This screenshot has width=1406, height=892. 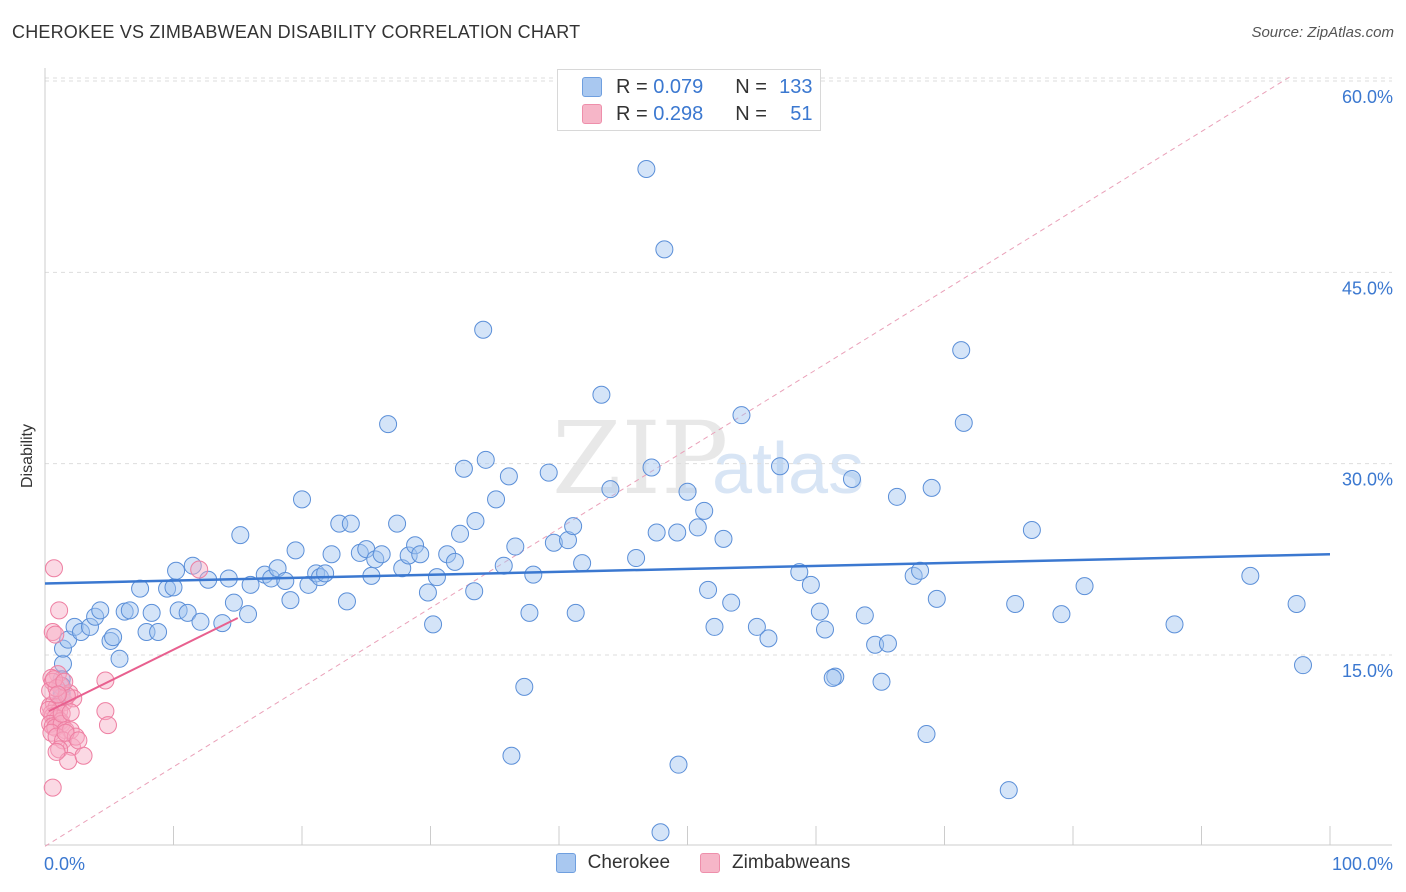 I want to click on x-tick-label-min: 0.0%, so click(x=64, y=864).